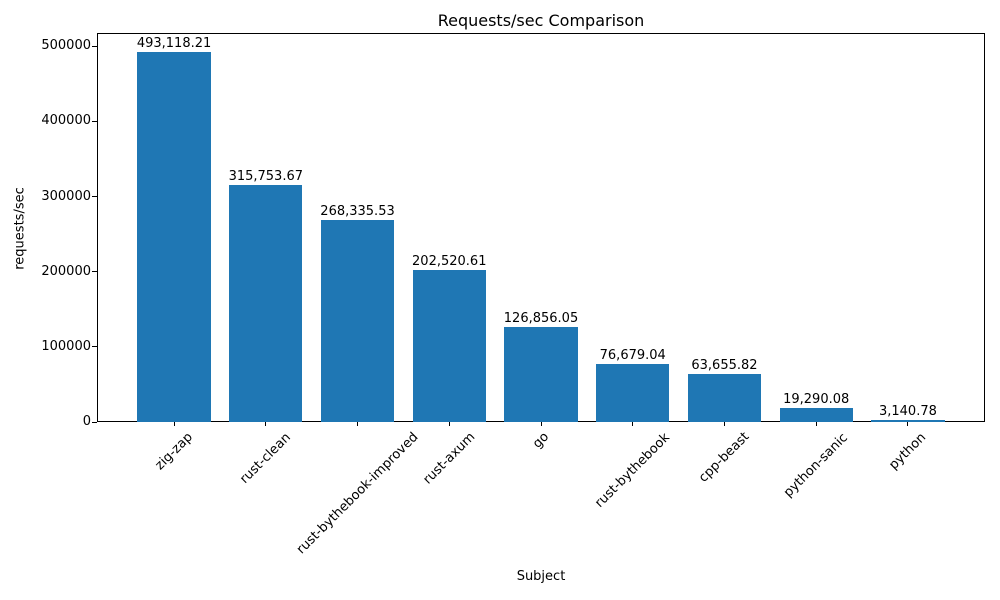 Image resolution: width=1000 pixels, height=600 pixels. I want to click on bar-value-label: 63,655.82, so click(724, 366).